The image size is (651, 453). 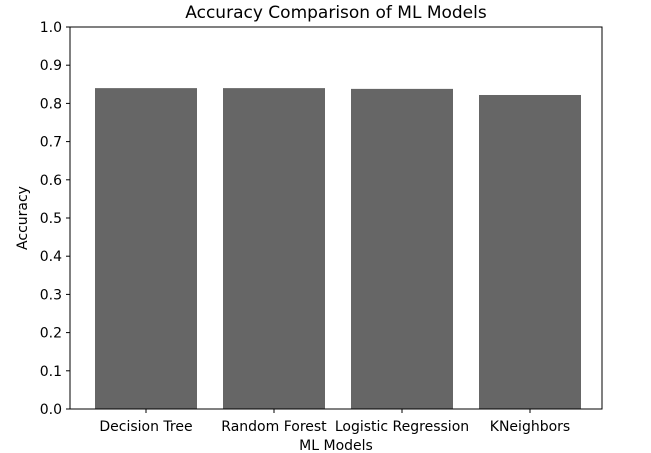 I want to click on chart-title: Accuracy Comparison of ML Models, so click(x=336, y=13).